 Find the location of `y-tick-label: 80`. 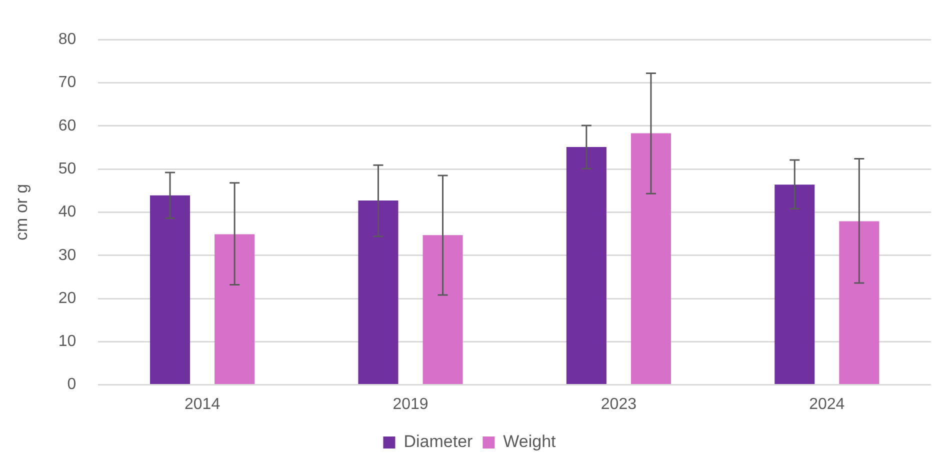

y-tick-label: 80 is located at coordinates (67, 39).